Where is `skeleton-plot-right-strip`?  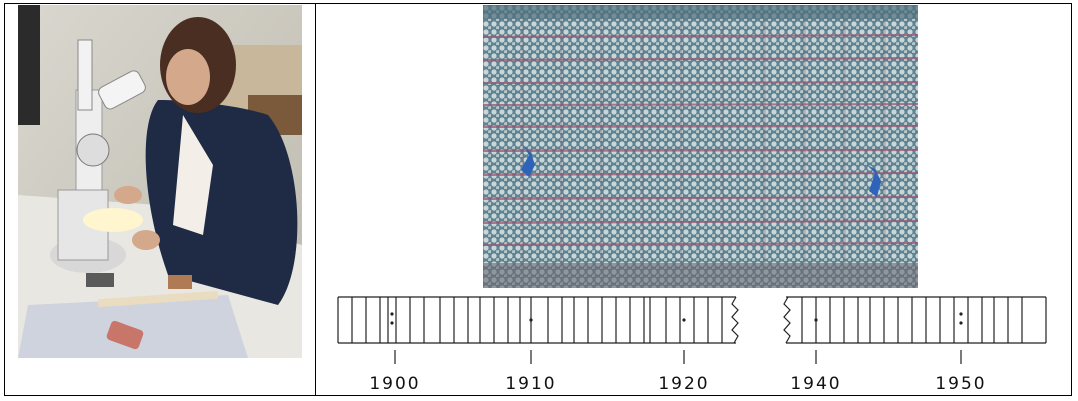
skeleton-plot-right-strip is located at coordinates (915, 330).